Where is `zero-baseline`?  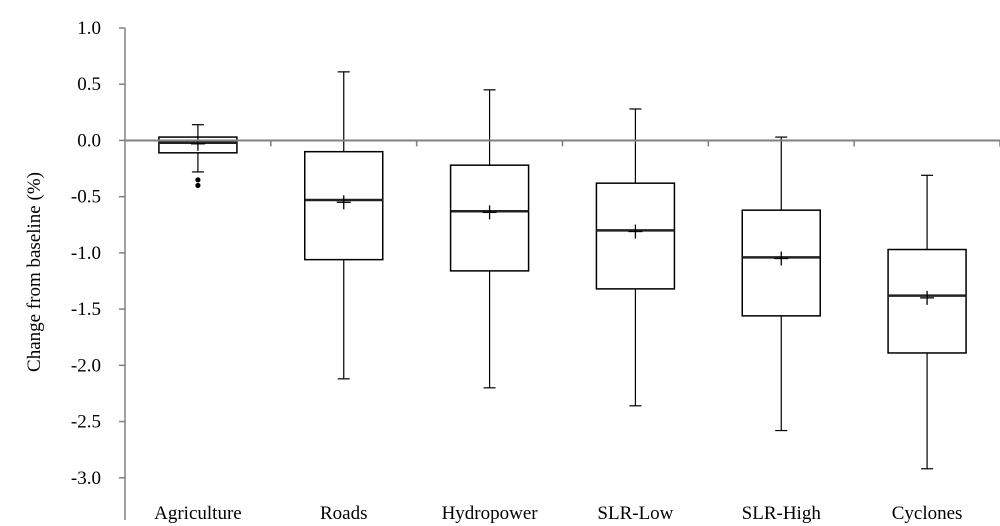 zero-baseline is located at coordinates (562, 143).